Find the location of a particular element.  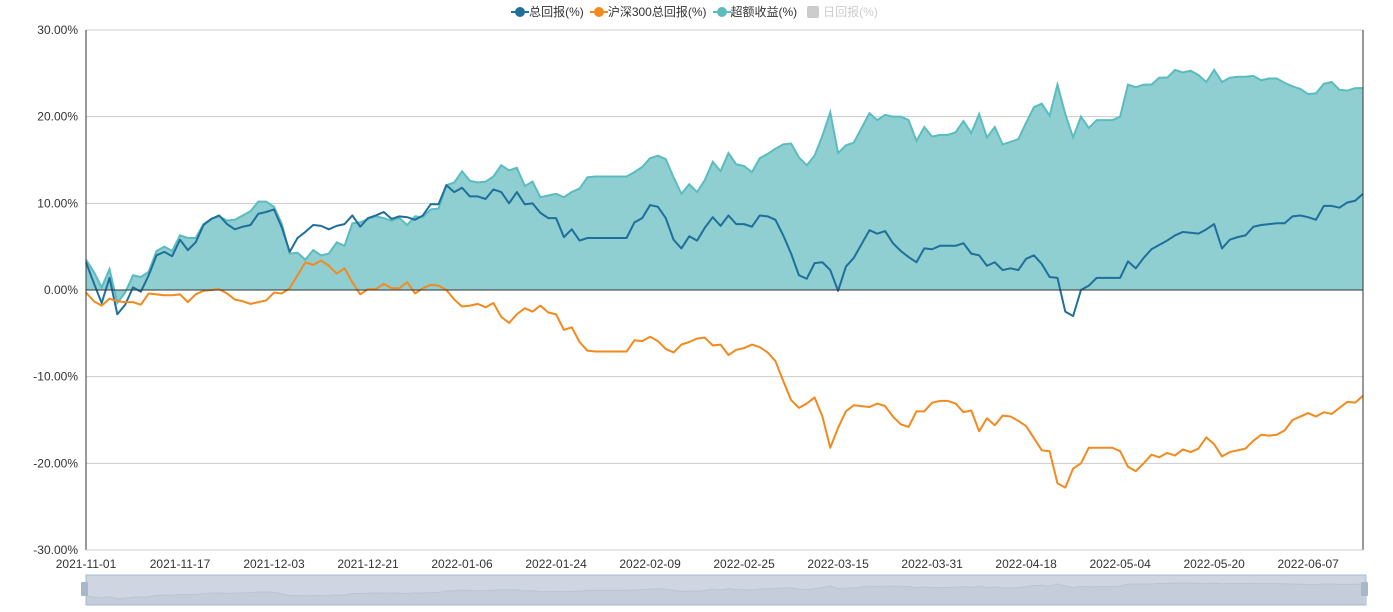

y-tick-label: 30.00% is located at coordinates (57, 30).